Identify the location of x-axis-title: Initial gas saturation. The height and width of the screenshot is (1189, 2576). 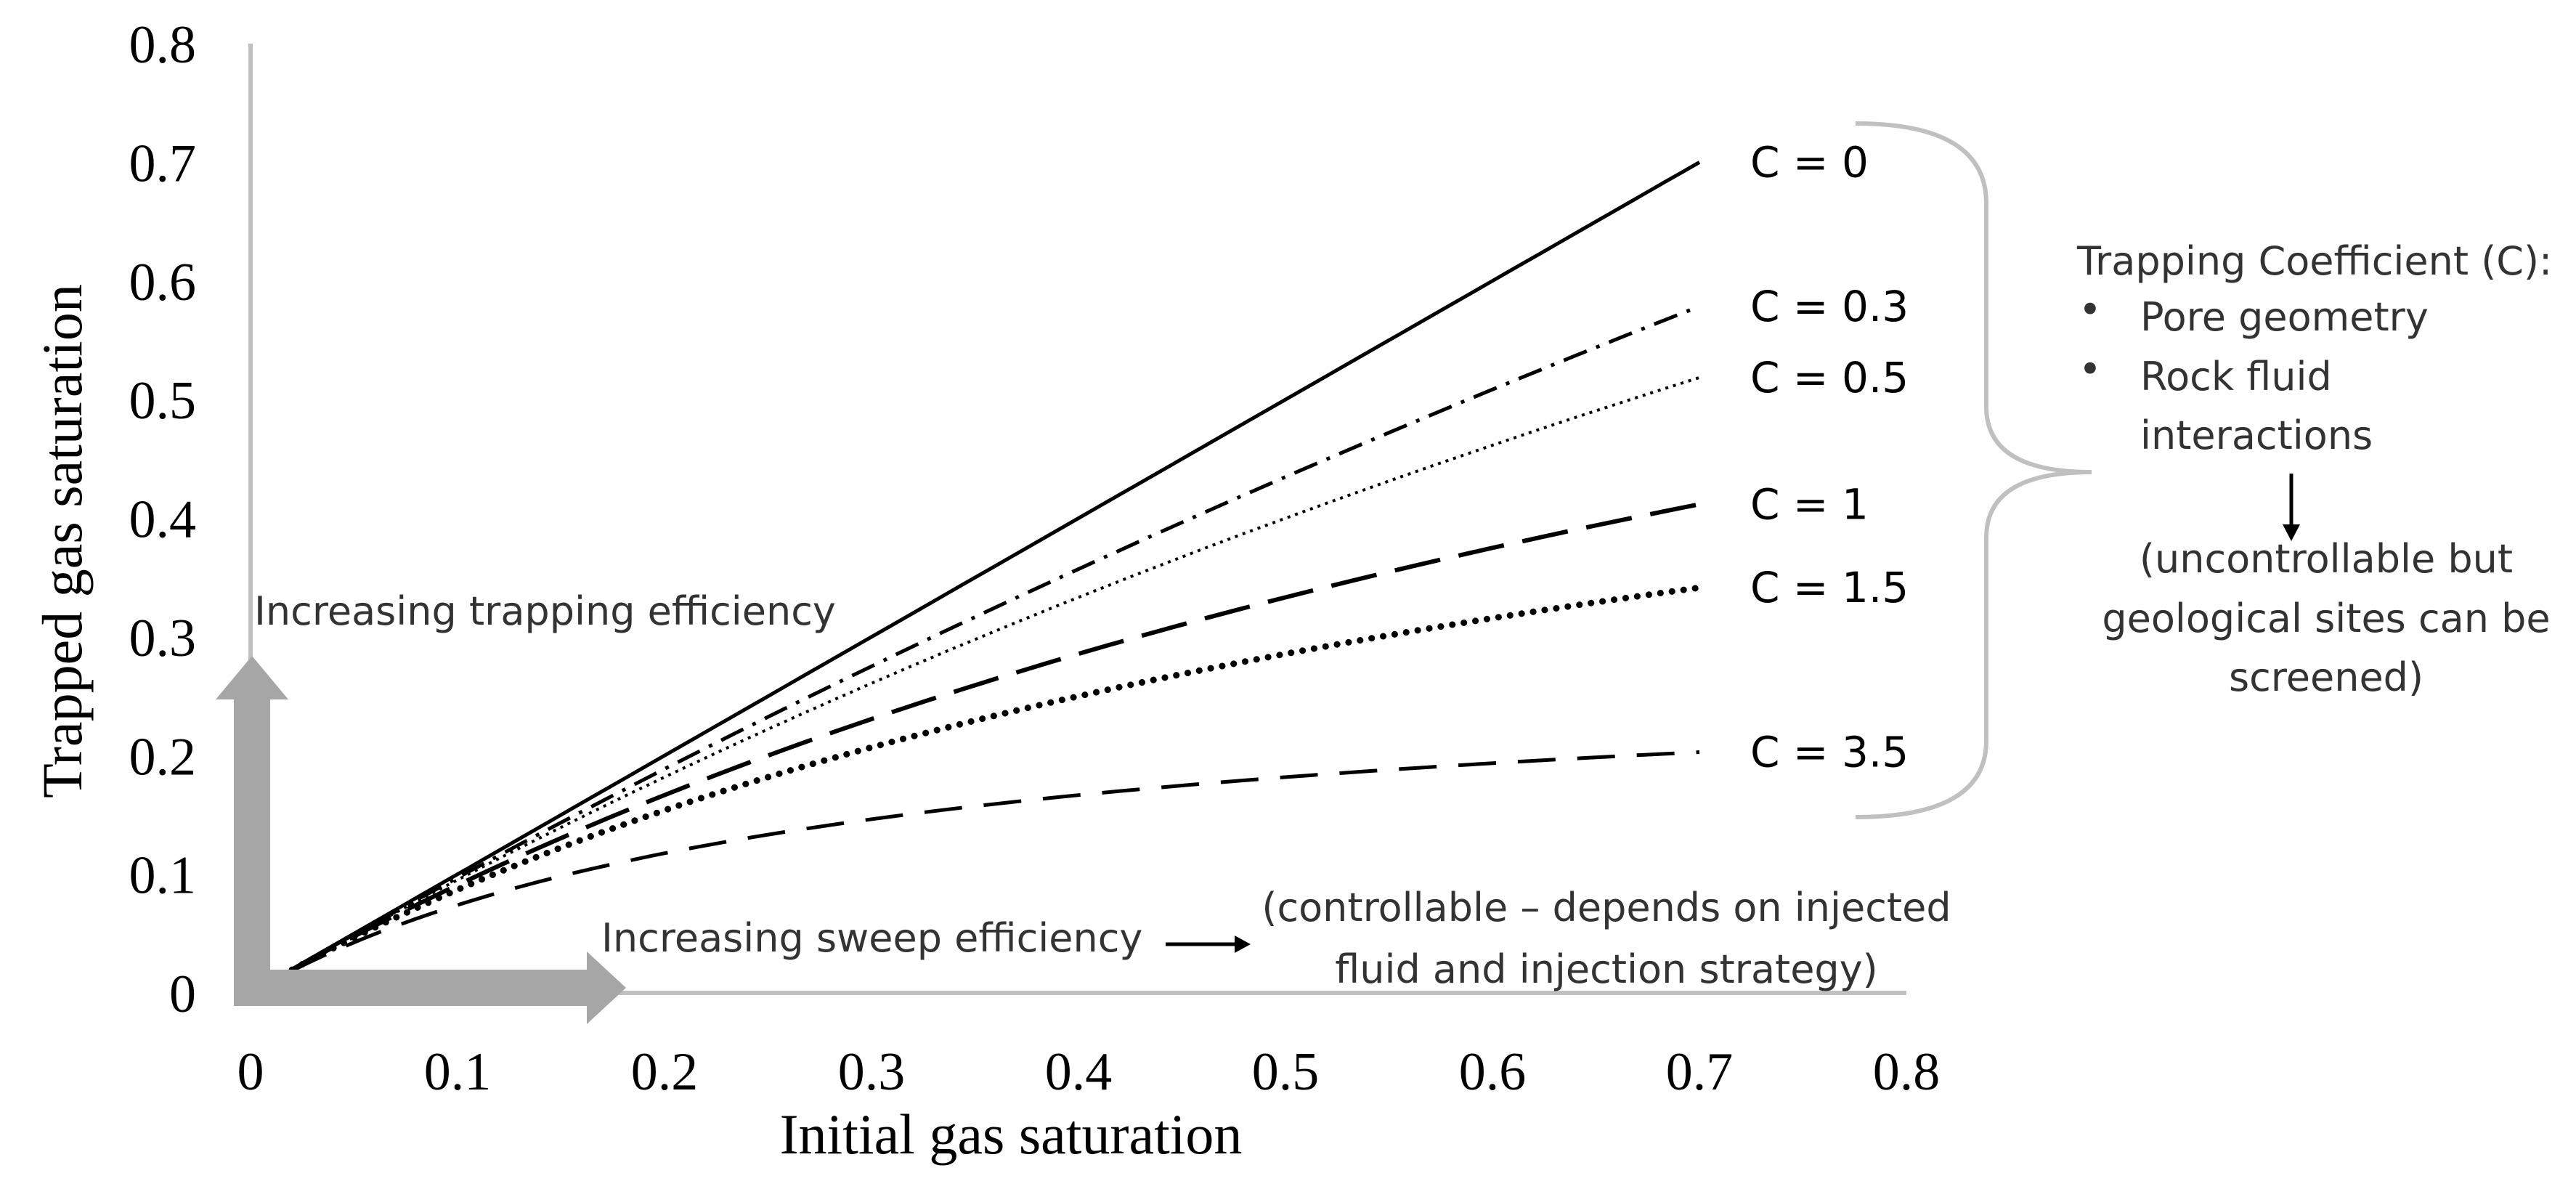
(1012, 1134).